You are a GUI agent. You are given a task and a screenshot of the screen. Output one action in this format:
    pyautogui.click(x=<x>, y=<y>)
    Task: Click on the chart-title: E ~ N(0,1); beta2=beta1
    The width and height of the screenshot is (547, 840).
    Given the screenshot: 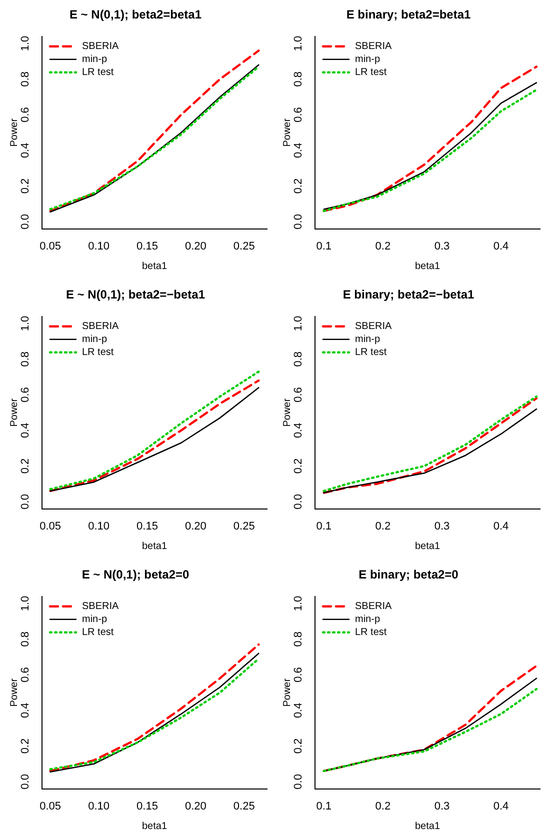 What is the action you would take?
    pyautogui.click(x=135, y=15)
    